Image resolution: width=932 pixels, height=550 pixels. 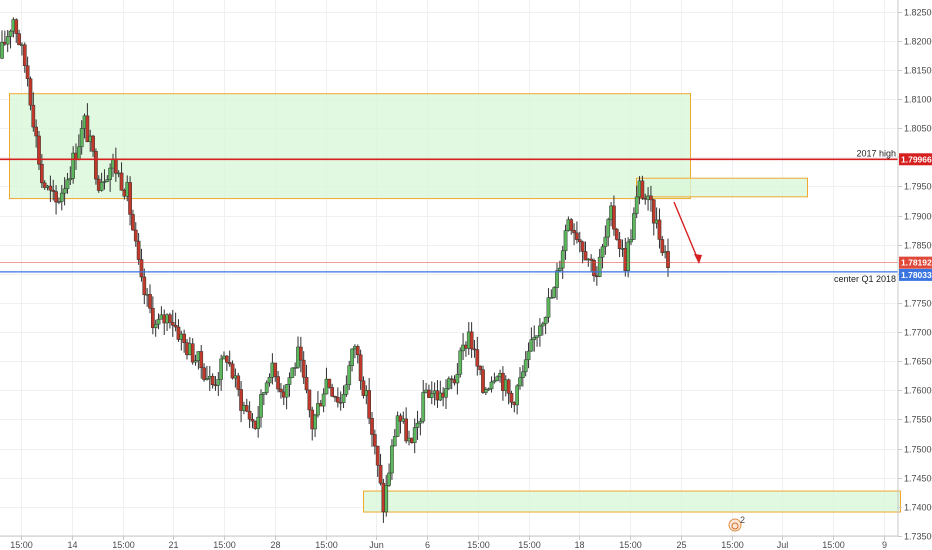 What do you see at coordinates (915, 274) in the screenshot?
I see `price-tag-center-bg` at bounding box center [915, 274].